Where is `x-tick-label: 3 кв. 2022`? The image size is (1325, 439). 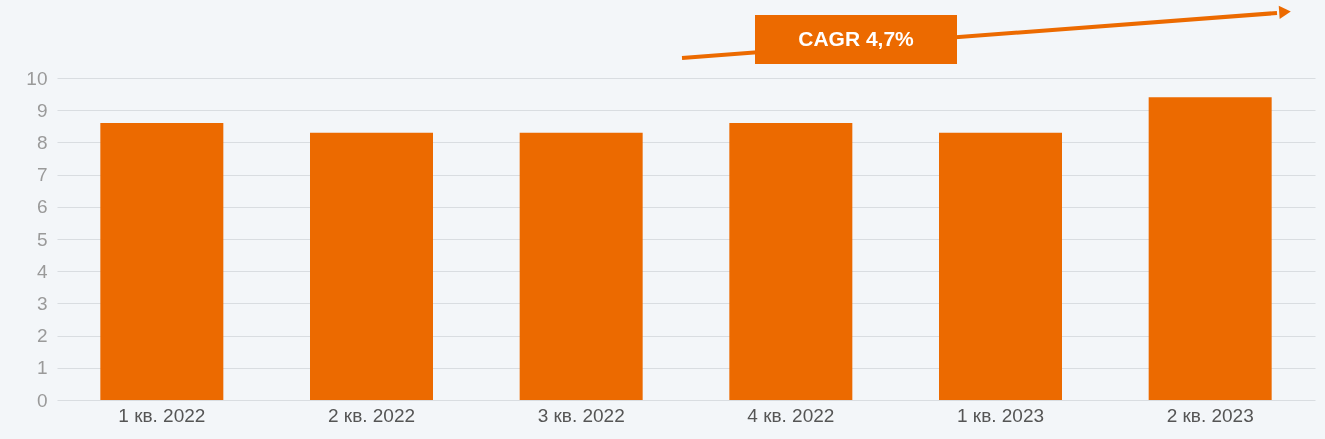 x-tick-label: 3 кв. 2022 is located at coordinates (581, 415).